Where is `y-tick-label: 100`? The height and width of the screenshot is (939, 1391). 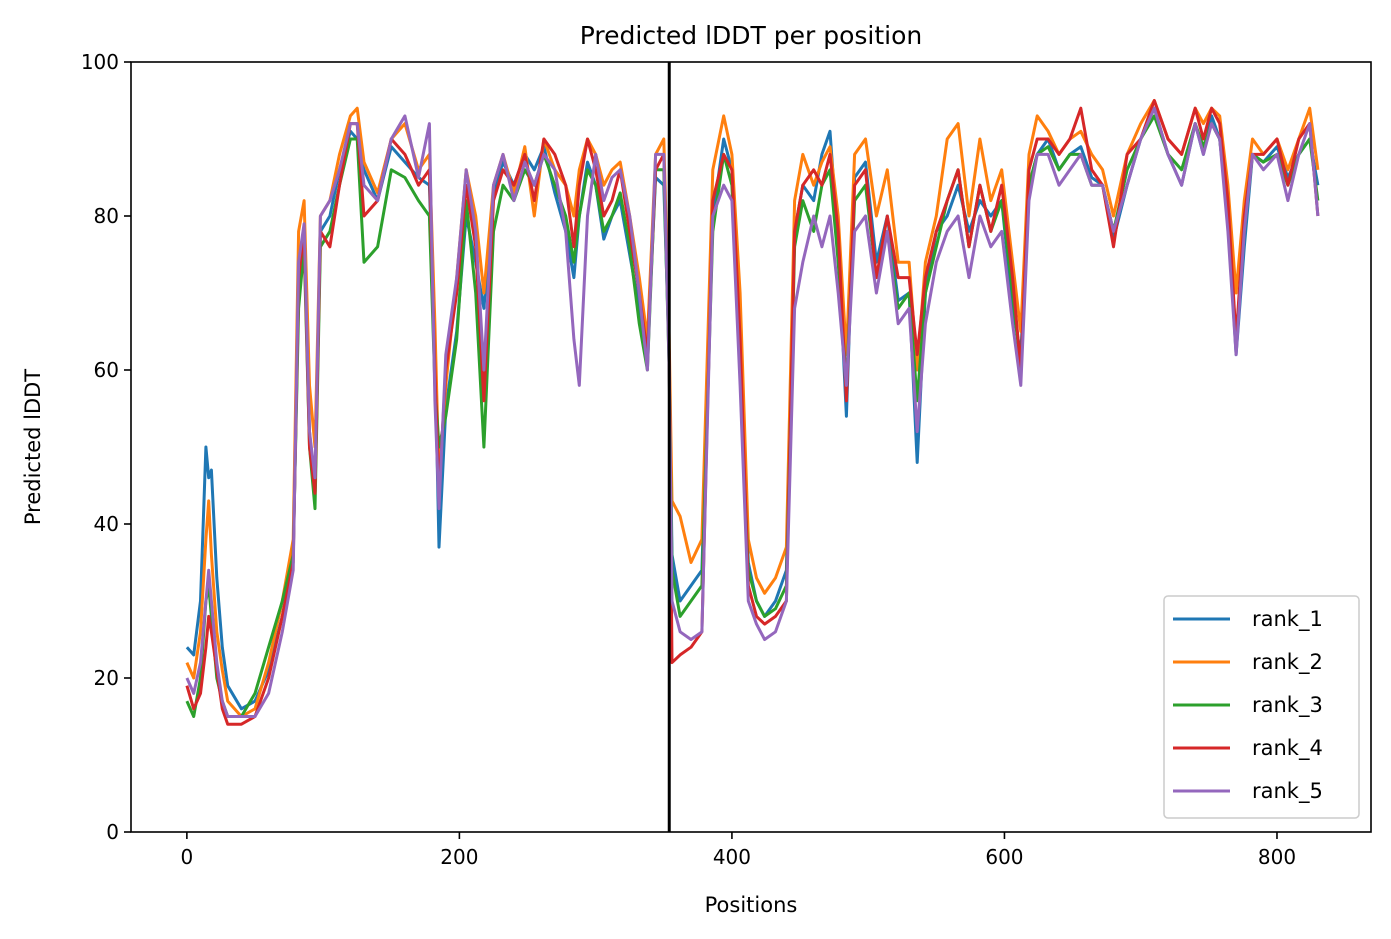 y-tick-label: 100 is located at coordinates (100, 62).